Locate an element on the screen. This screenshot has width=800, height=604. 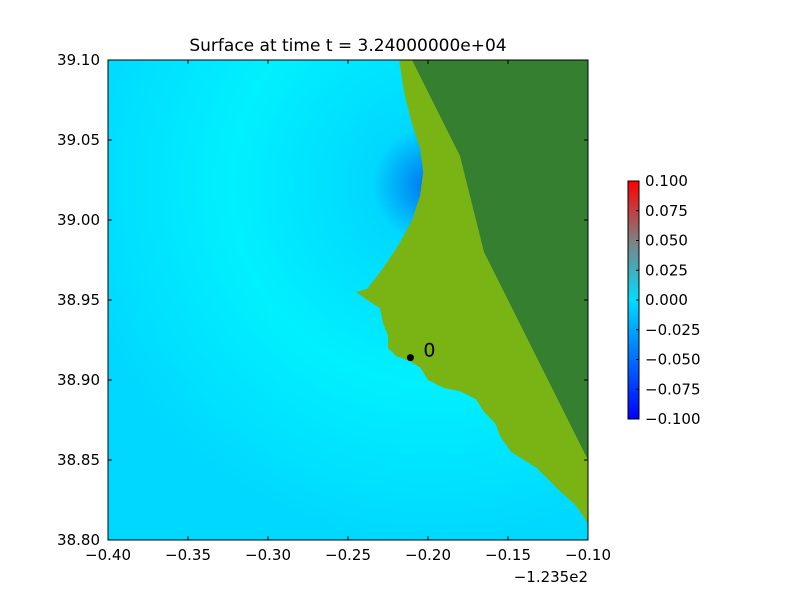
x-tick-label: −0.40 is located at coordinates (108, 555).